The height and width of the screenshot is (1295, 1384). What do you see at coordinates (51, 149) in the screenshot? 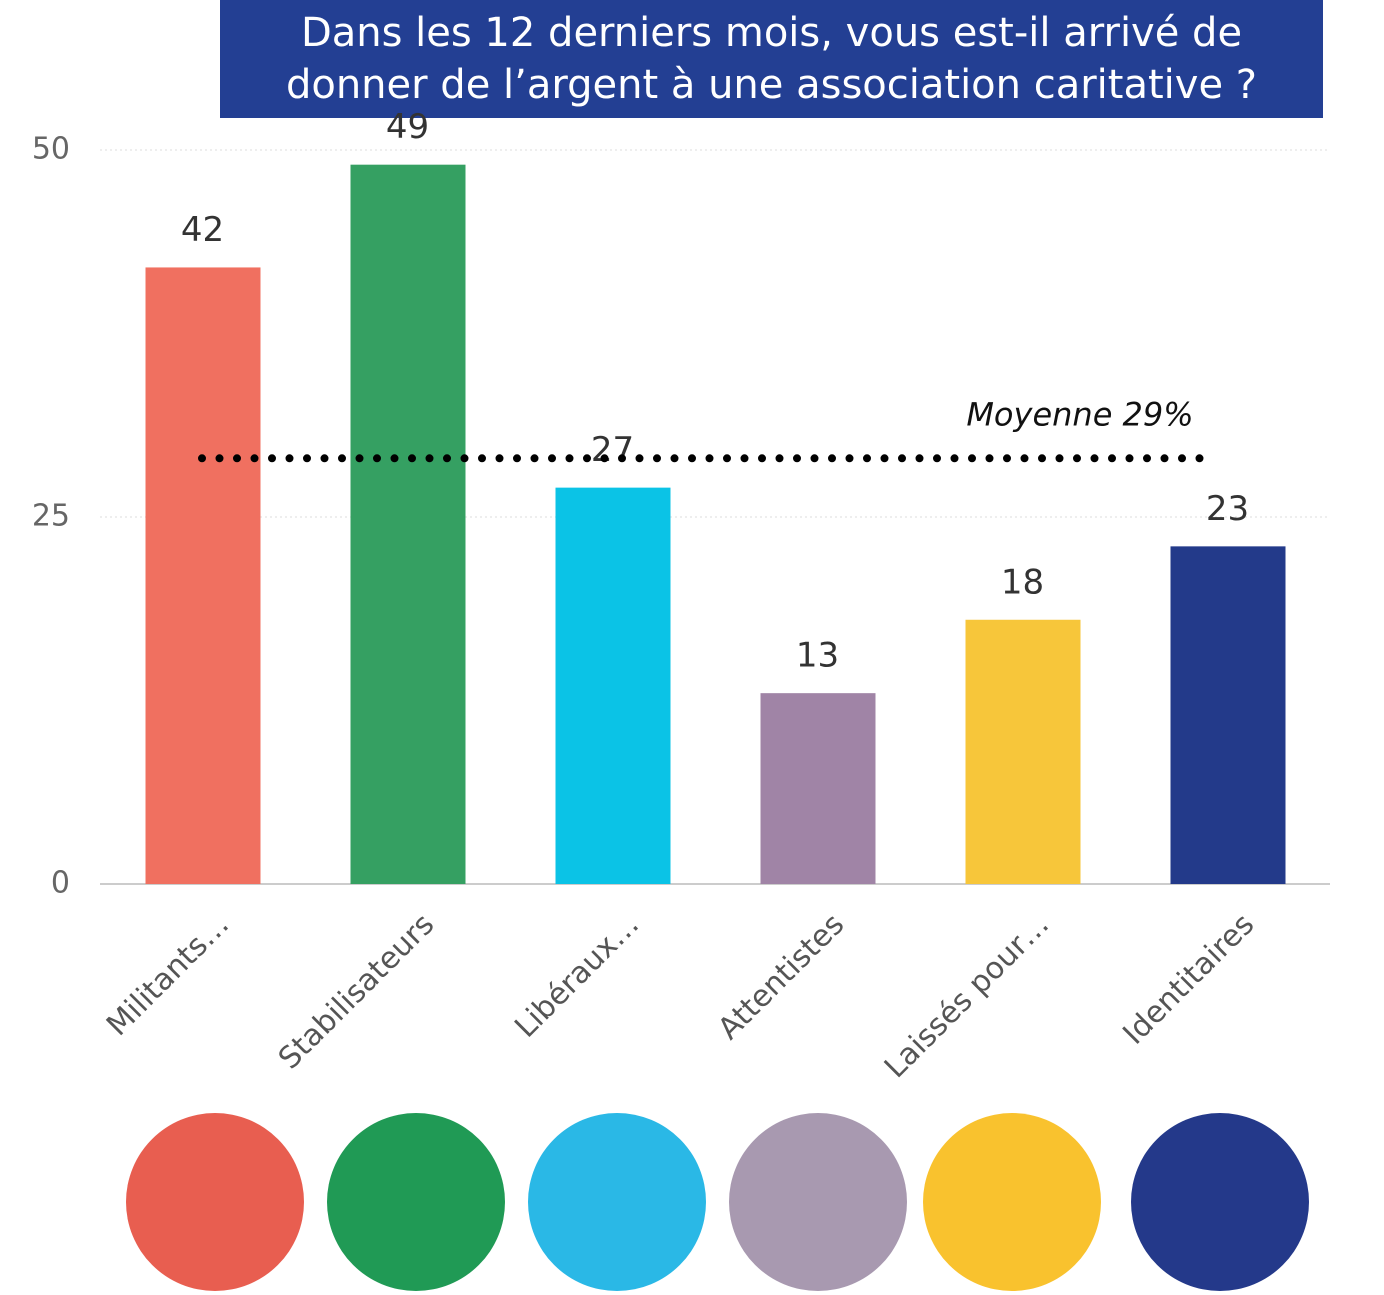
I see `y-tick-label: 50` at bounding box center [51, 149].